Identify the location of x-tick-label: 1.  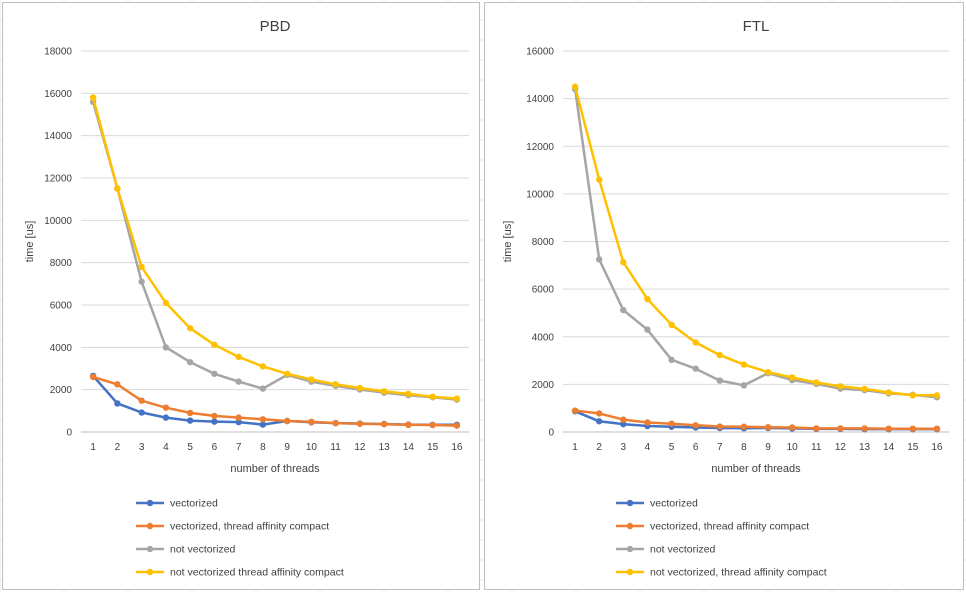
(93, 447).